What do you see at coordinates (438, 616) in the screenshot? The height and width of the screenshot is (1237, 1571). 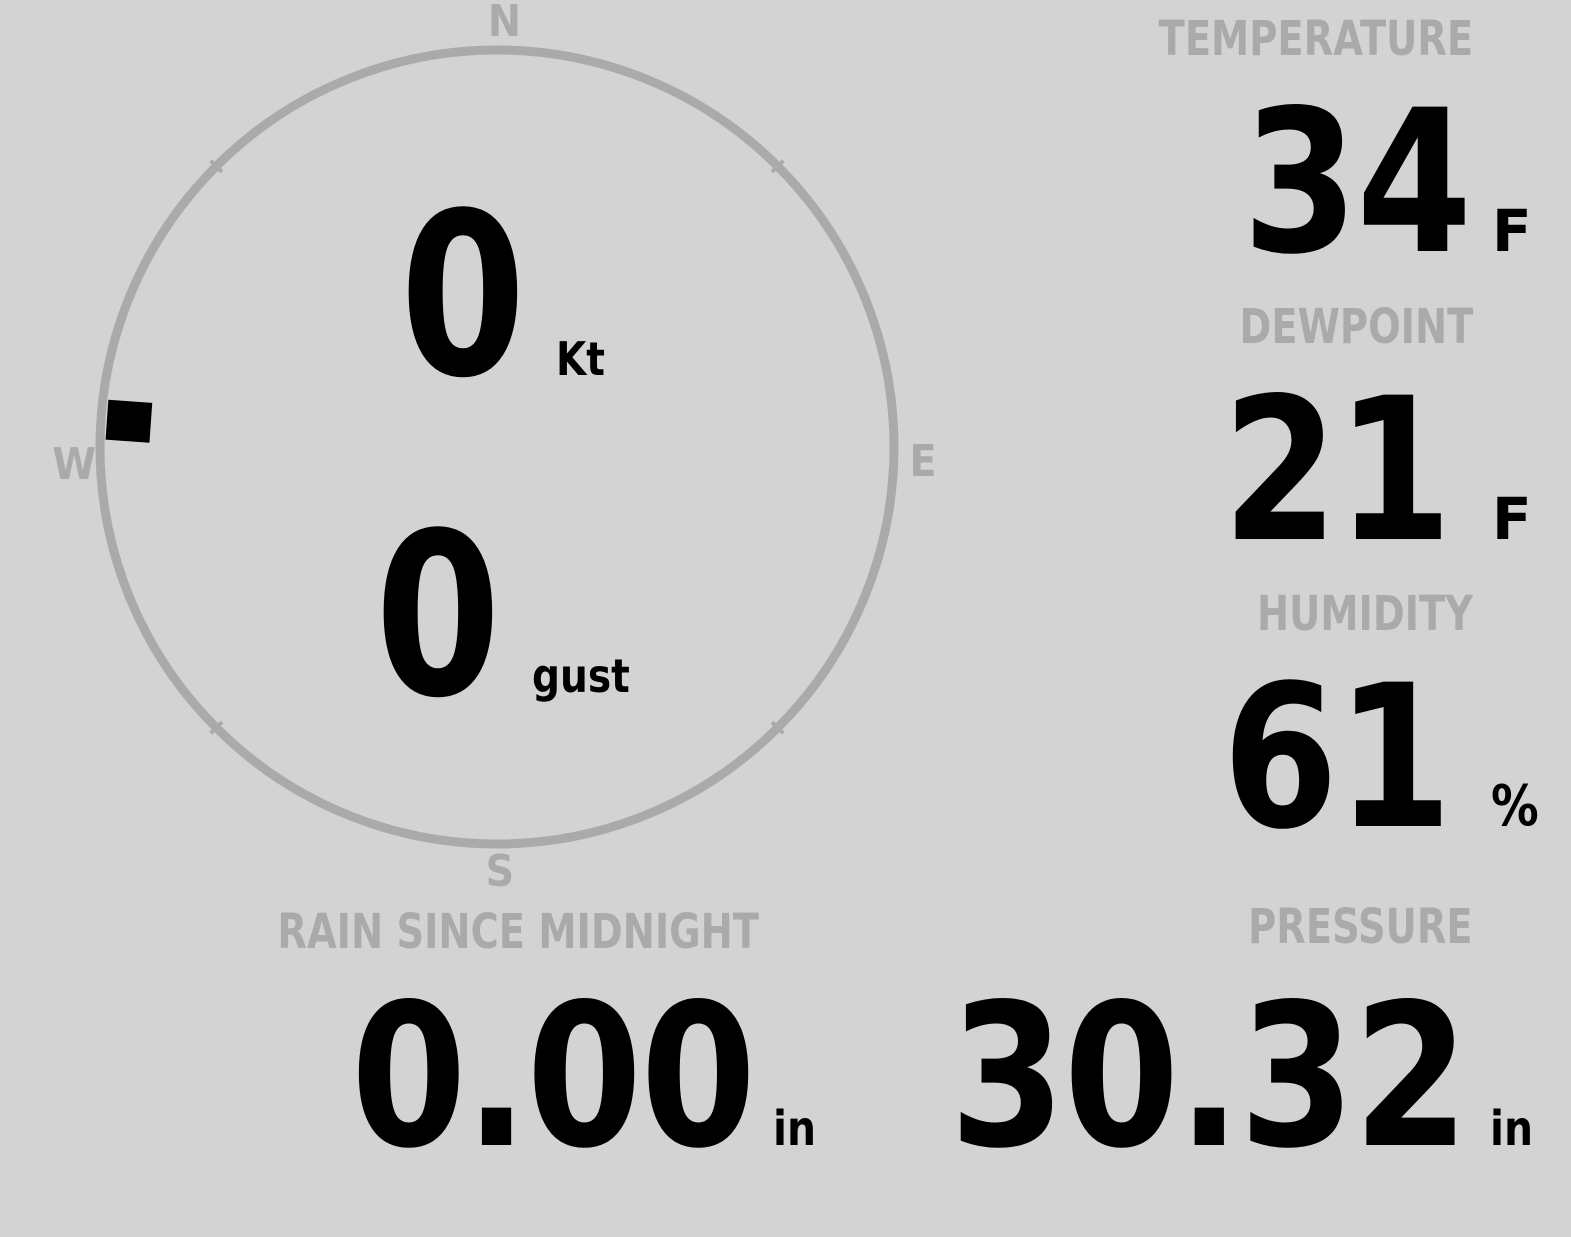 I see `wind-gust-value: 0` at bounding box center [438, 616].